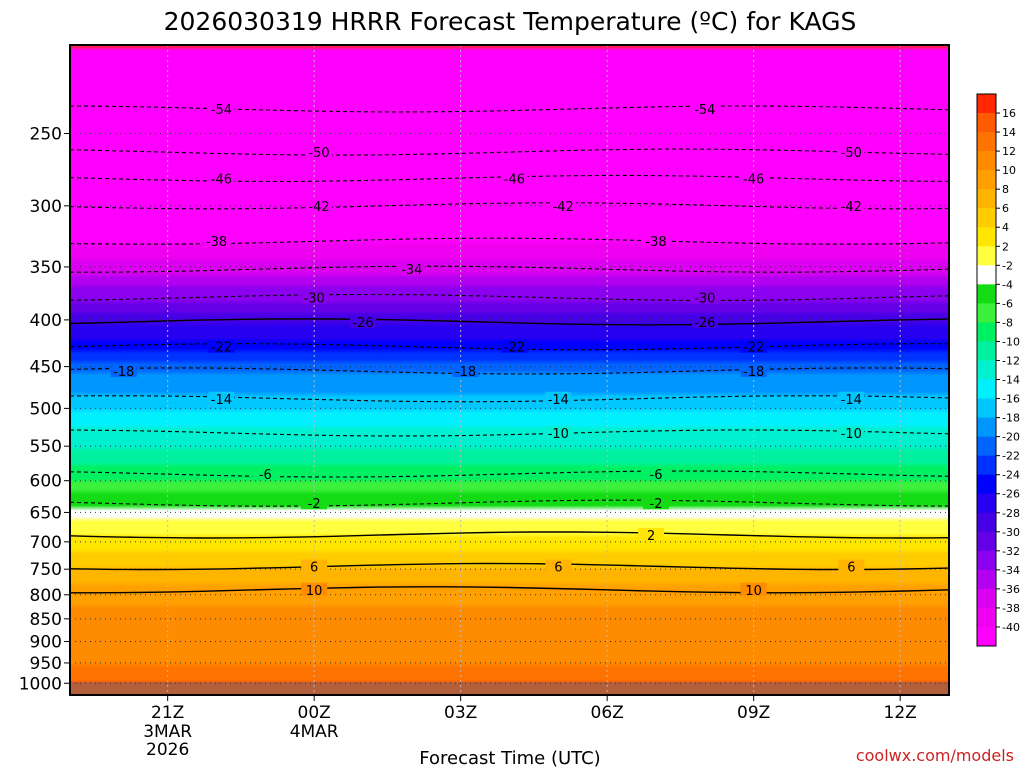 The width and height of the screenshot is (1024, 768). What do you see at coordinates (1011, 475) in the screenshot?
I see `colorbar-label: -24` at bounding box center [1011, 475].